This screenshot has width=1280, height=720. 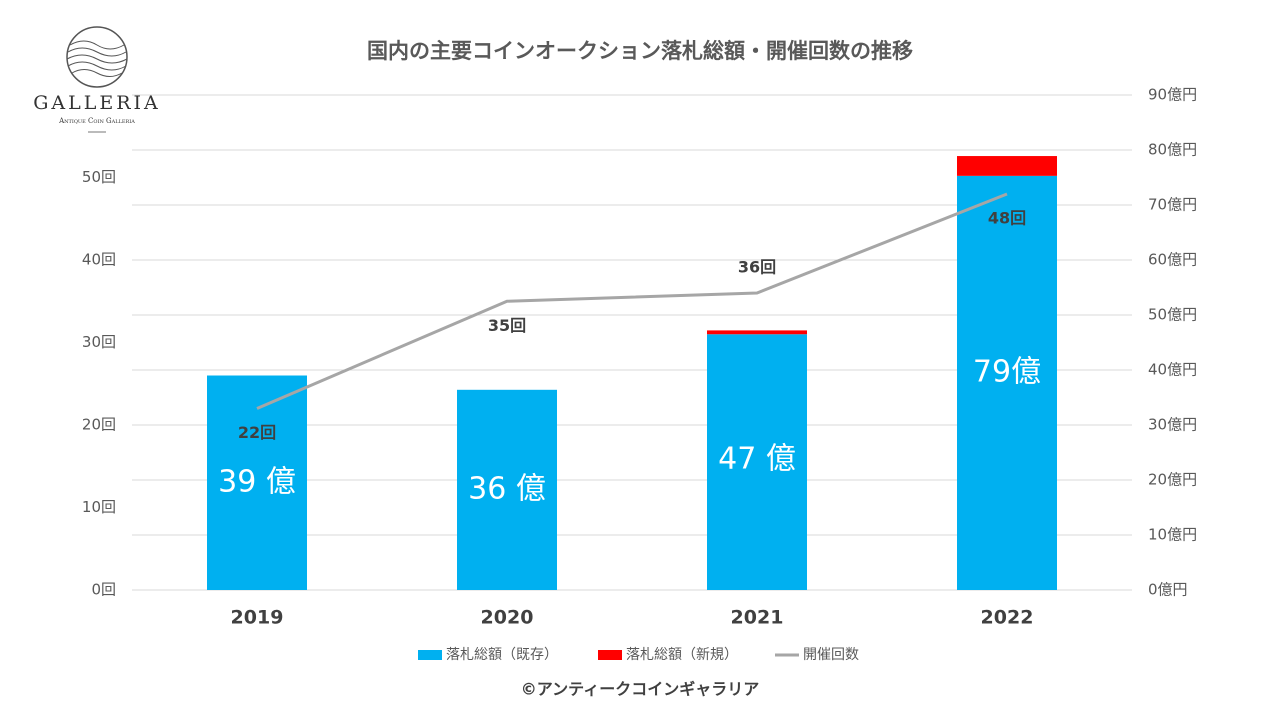 What do you see at coordinates (682, 655) in the screenshot?
I see `legend-label: 落札総額（新規）` at bounding box center [682, 655].